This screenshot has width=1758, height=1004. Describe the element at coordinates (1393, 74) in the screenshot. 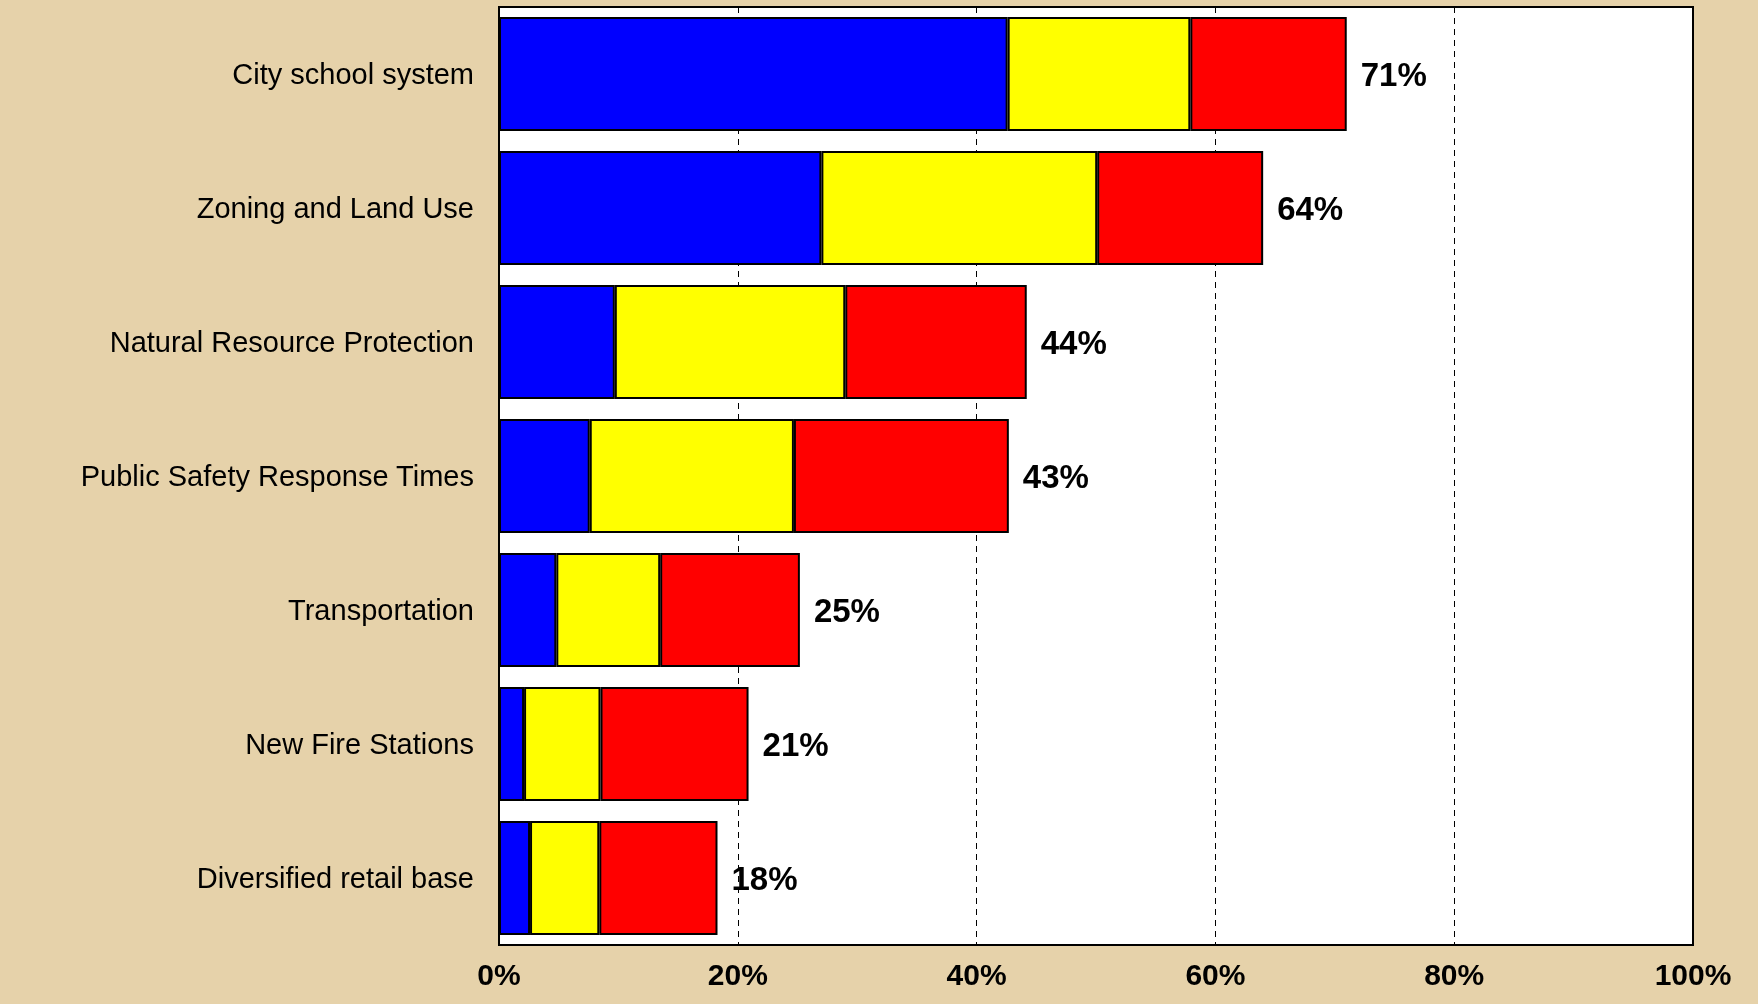

I see `total-label: 71%` at that location.